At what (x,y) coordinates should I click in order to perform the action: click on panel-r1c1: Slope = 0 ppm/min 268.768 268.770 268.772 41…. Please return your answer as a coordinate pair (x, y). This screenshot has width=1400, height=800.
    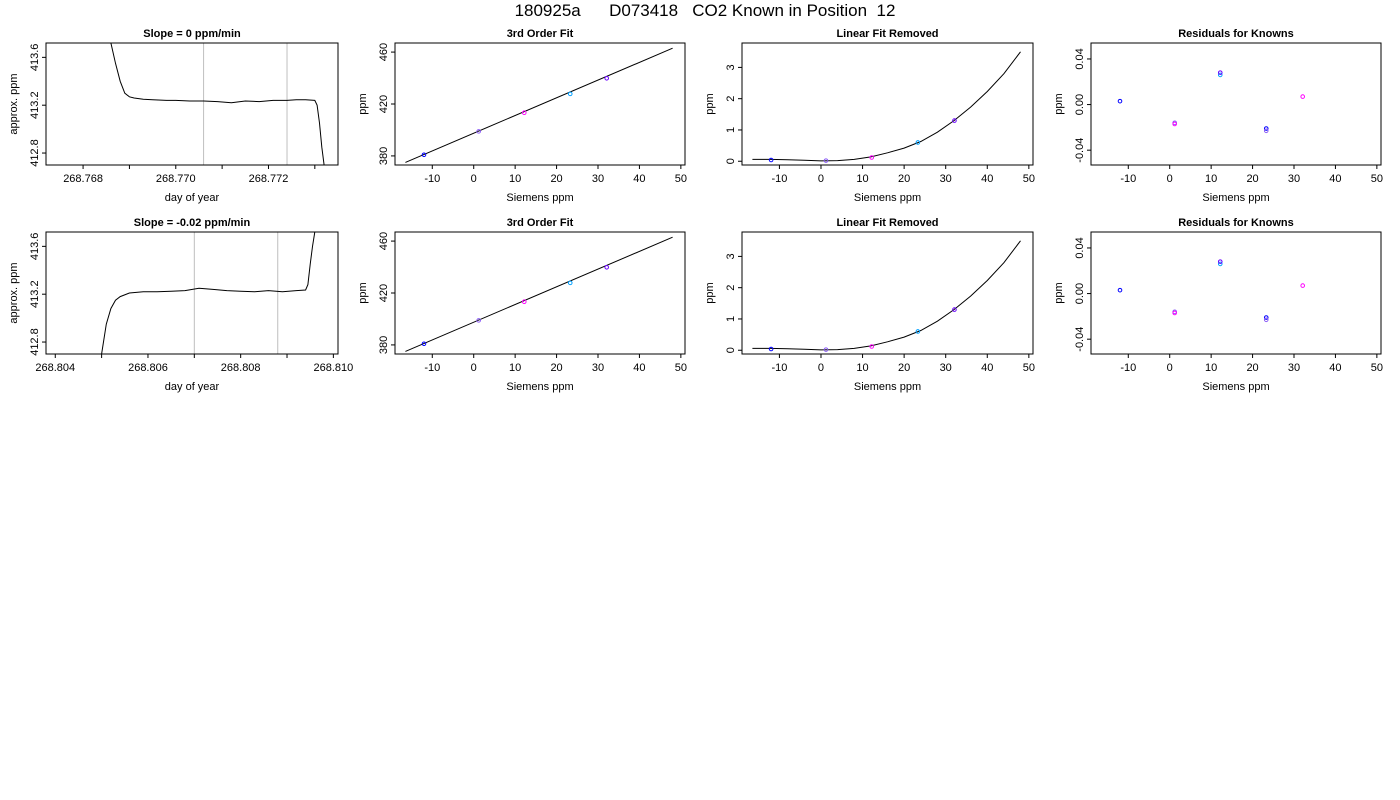
    Looking at the image, I should click on (173, 116).